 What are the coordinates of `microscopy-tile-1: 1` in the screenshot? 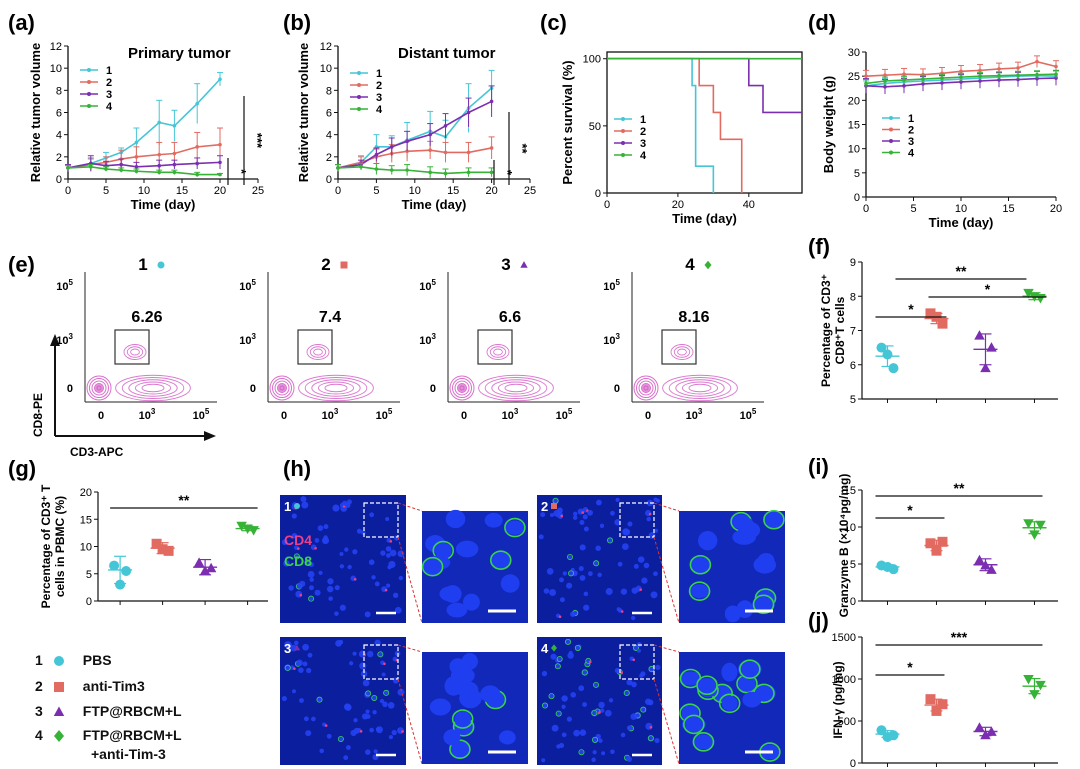 It's located at (351, 559).